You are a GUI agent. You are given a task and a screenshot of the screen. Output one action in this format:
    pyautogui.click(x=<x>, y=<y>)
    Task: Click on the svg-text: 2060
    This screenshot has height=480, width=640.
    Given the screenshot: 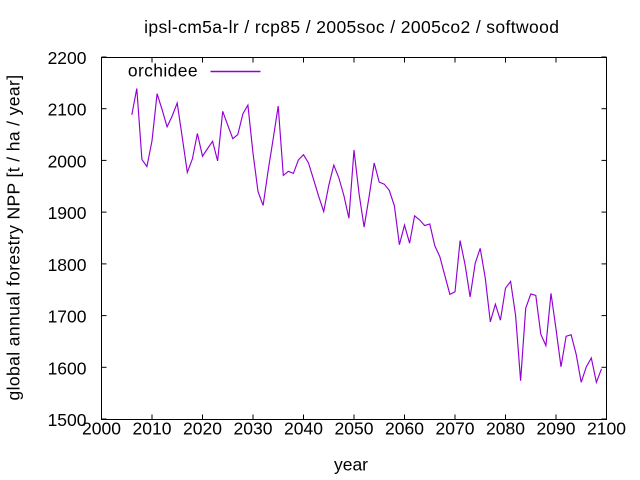 What is the action you would take?
    pyautogui.click(x=404, y=429)
    